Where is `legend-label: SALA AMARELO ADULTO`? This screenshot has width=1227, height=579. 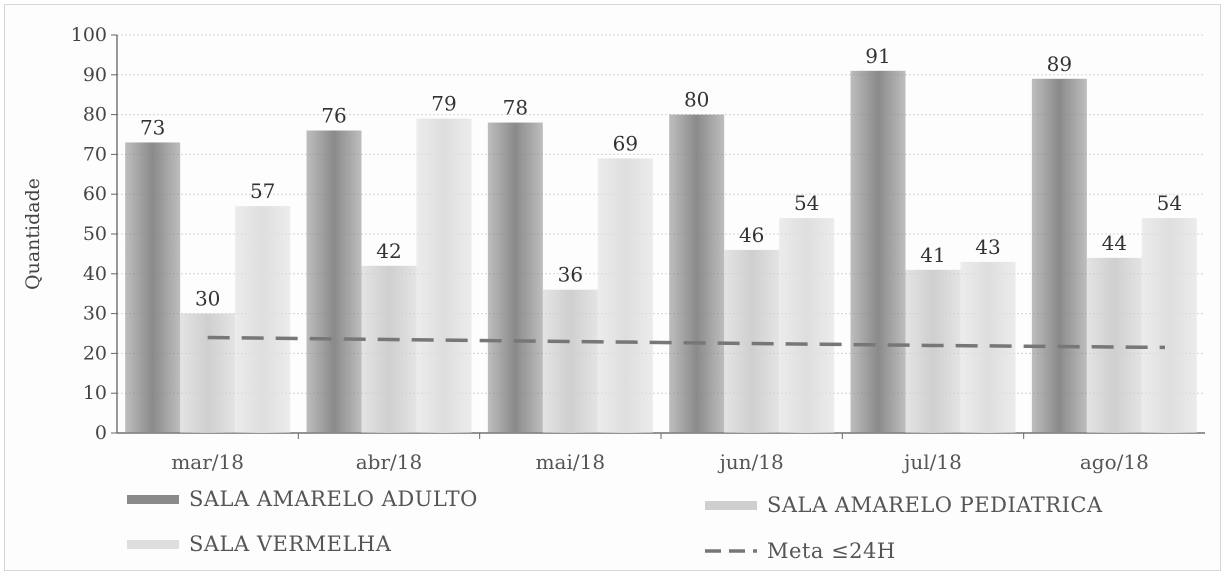
legend-label: SALA AMARELO ADULTO is located at coordinates (333, 499).